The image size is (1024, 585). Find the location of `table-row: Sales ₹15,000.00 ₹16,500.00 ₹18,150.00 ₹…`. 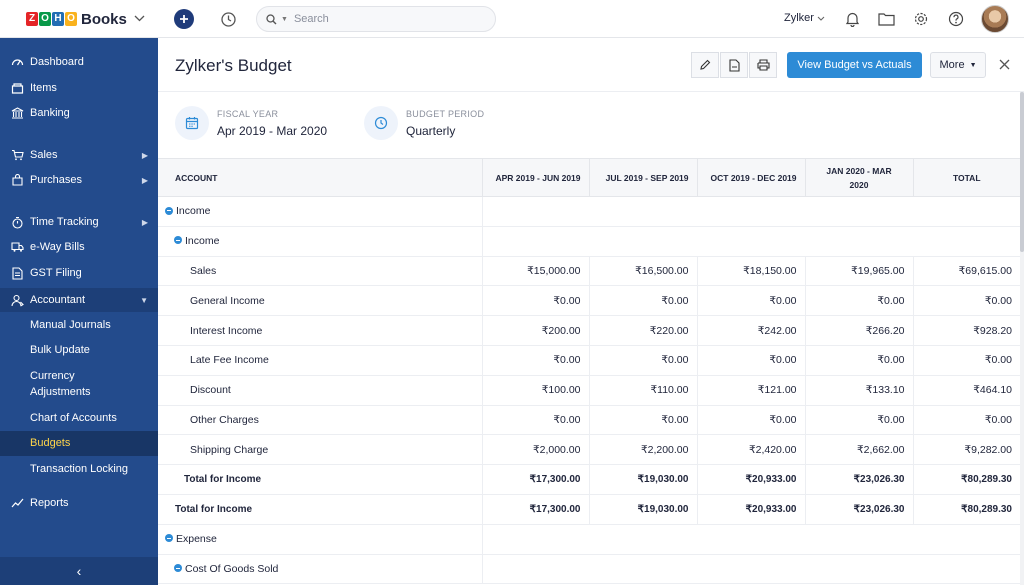

table-row: Sales ₹15,000.00 ₹16,500.00 ₹18,150.00 ₹… is located at coordinates (589, 271).